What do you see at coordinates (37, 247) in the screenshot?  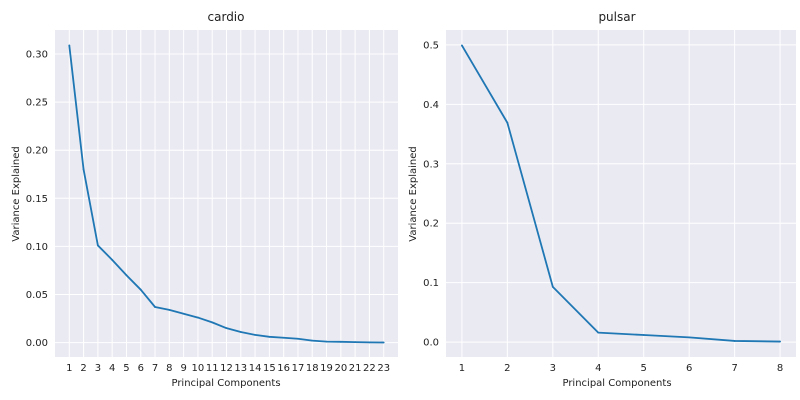 I see `y-tick-label: 0.10` at bounding box center [37, 247].